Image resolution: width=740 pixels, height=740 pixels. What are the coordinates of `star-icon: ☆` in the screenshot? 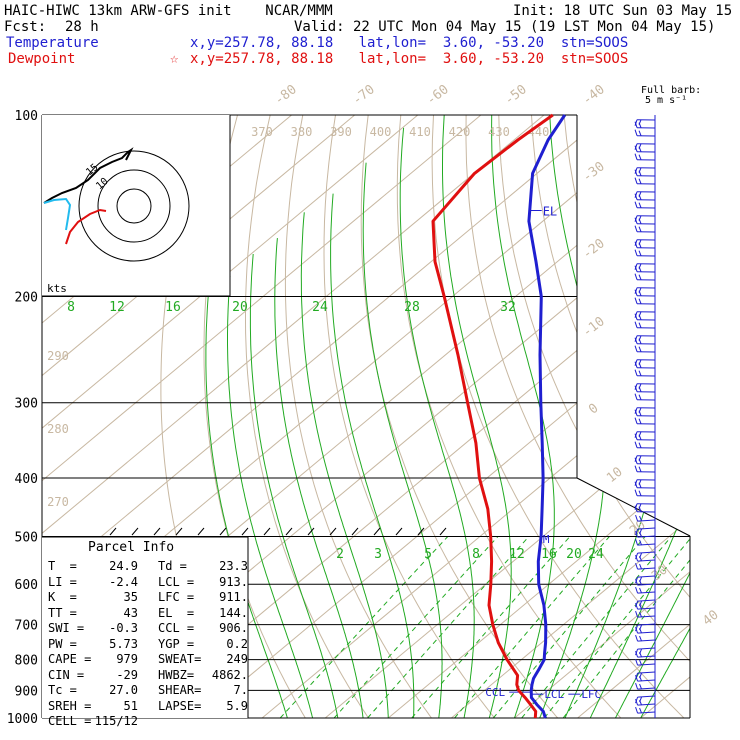 It's located at (174, 59).